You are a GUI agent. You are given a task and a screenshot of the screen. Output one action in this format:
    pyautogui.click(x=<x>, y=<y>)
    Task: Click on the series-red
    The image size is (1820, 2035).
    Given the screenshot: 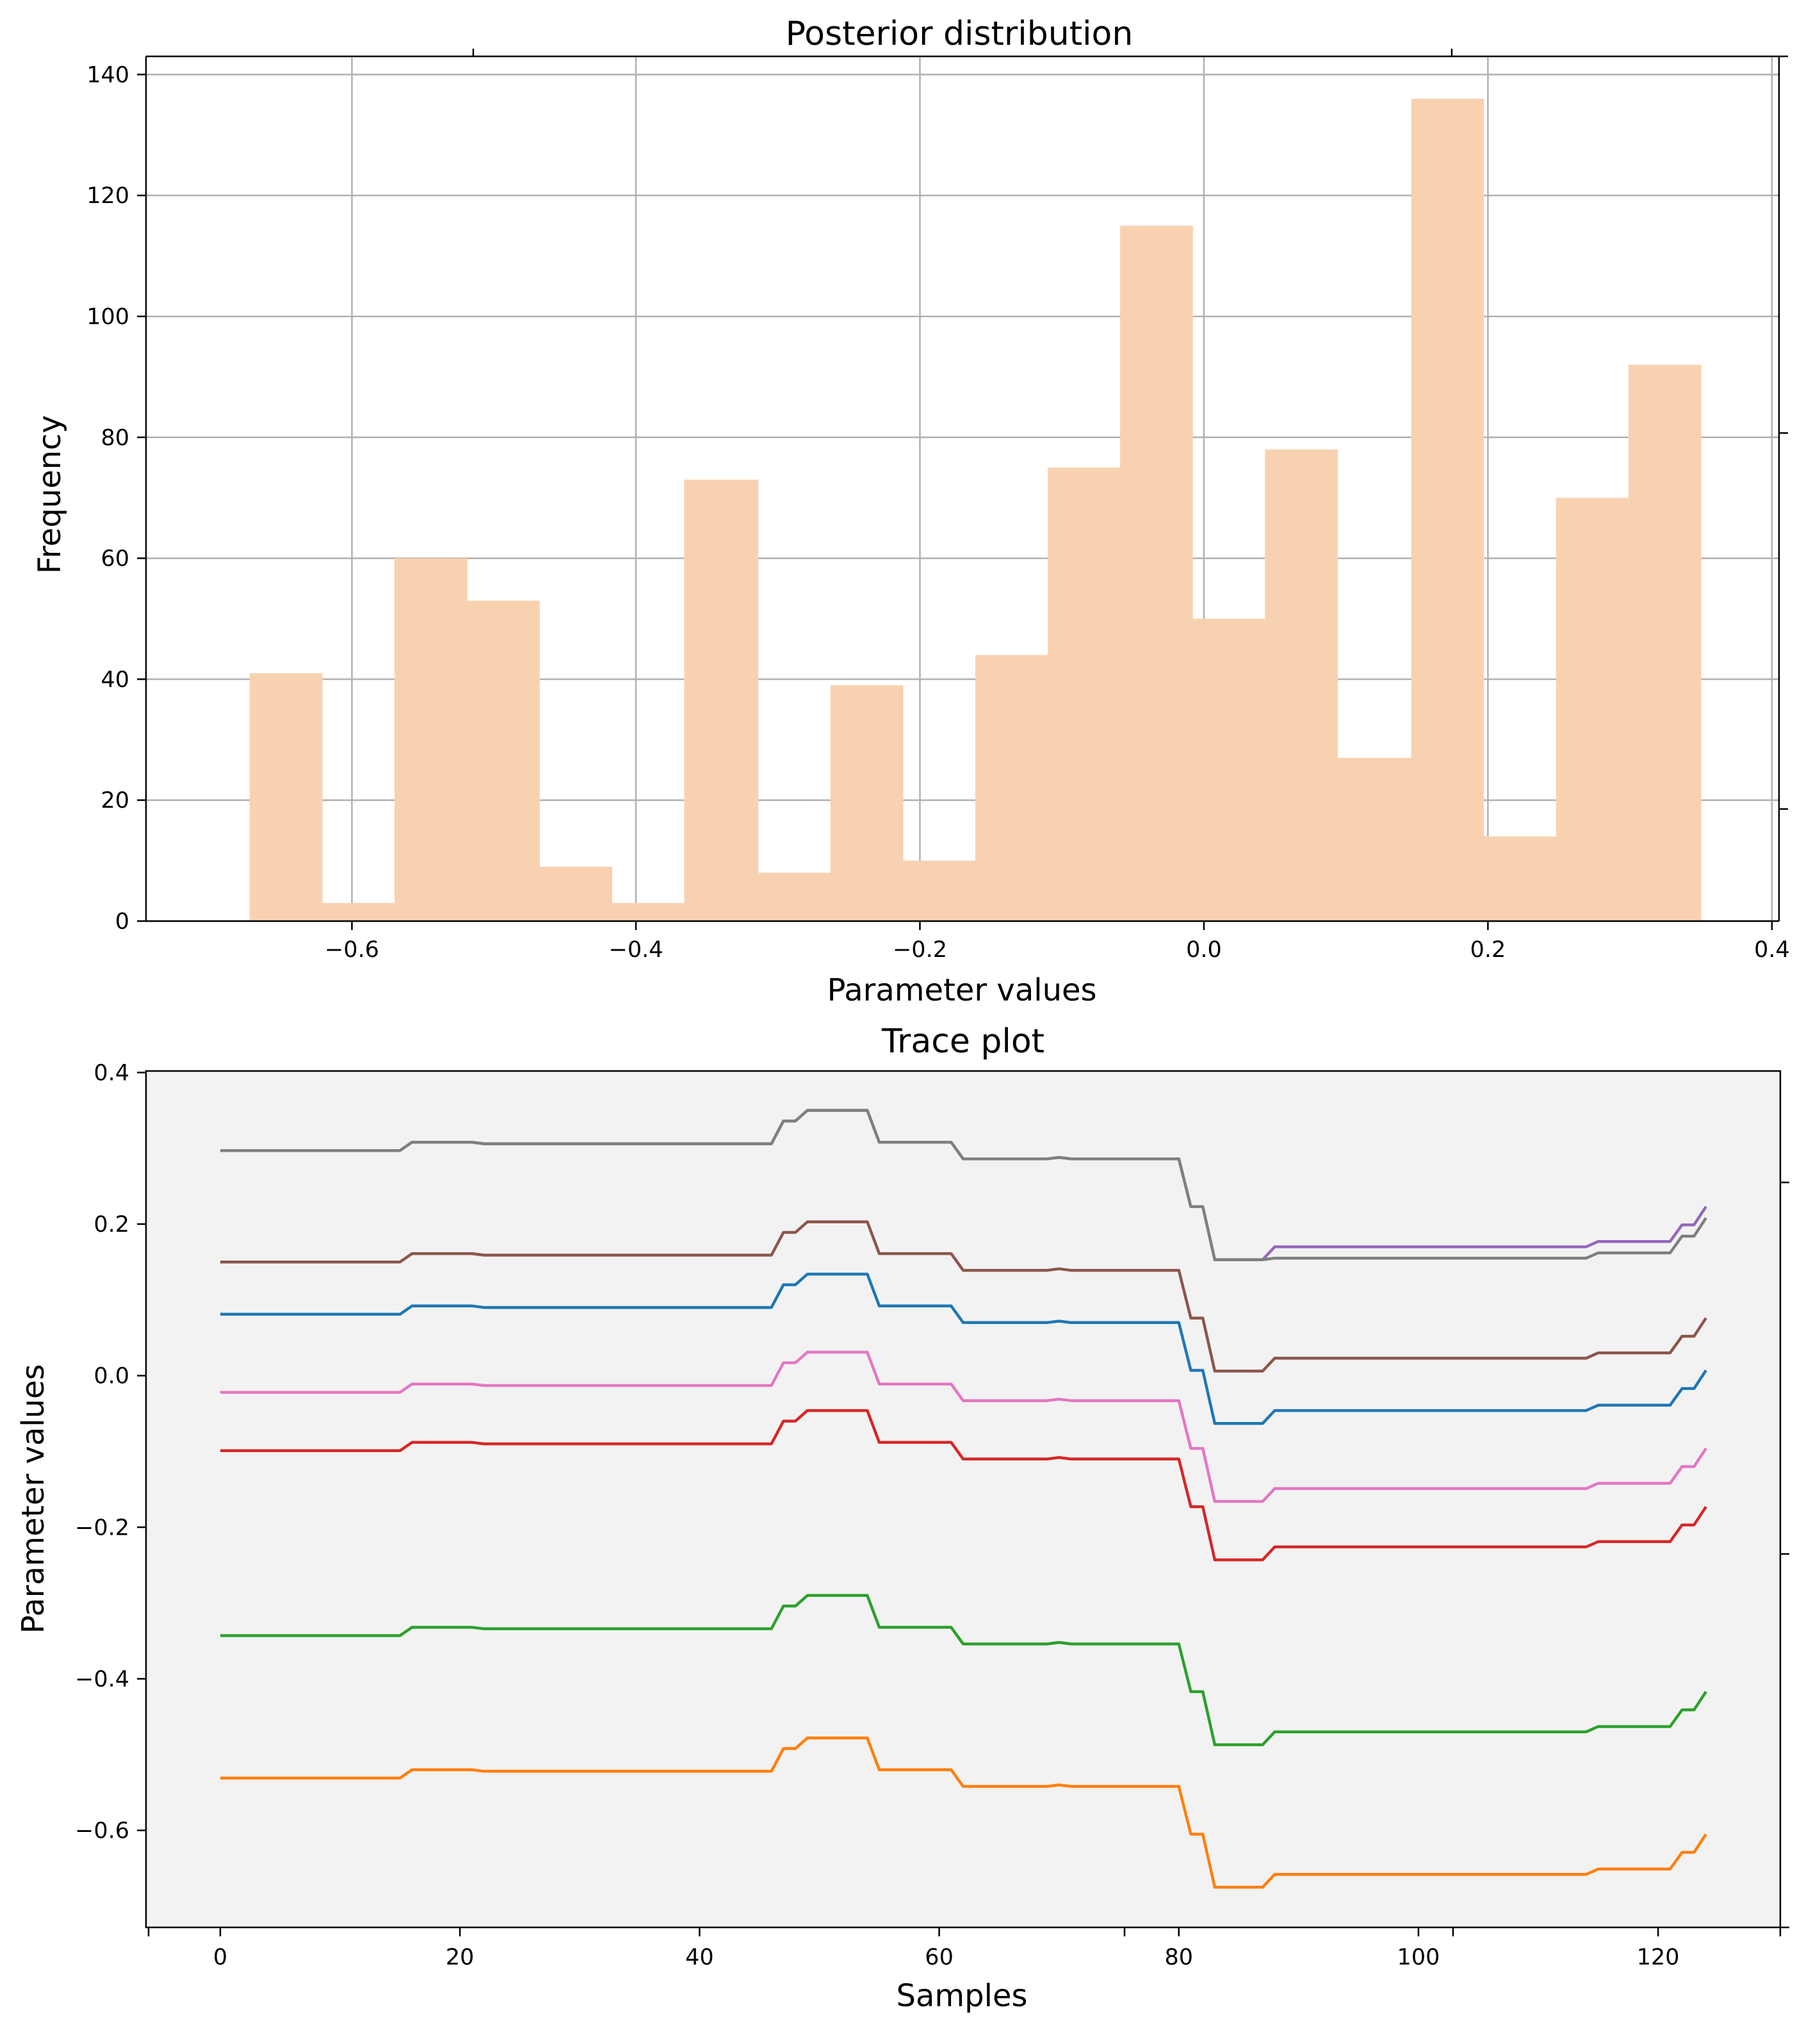 What is the action you would take?
    pyautogui.click(x=963, y=1485)
    